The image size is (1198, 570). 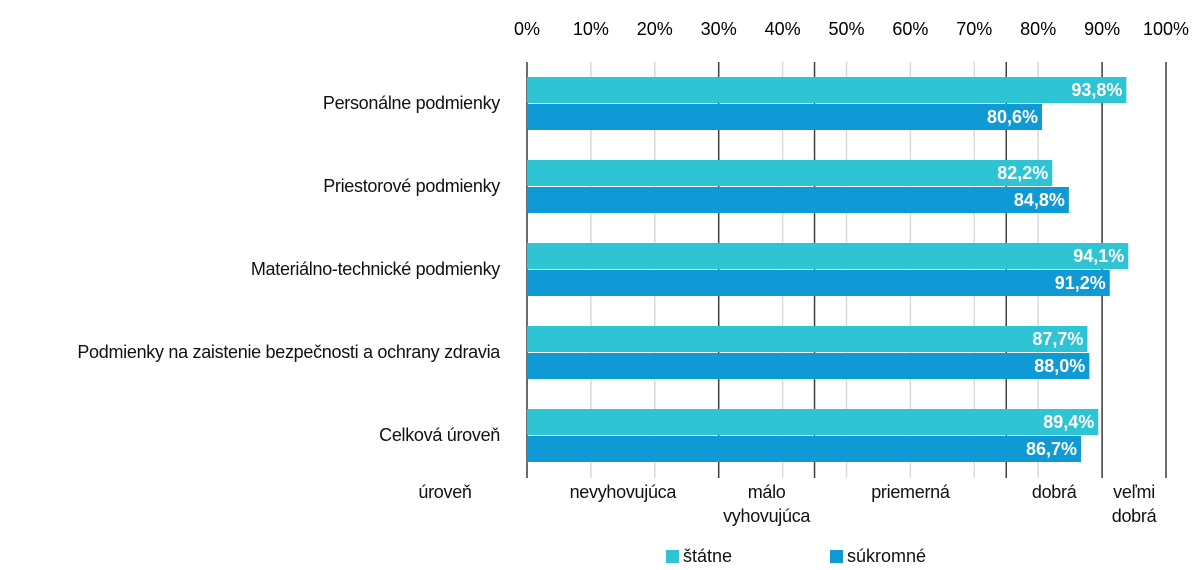 I want to click on category-label: Personálne podmienky, so click(x=411, y=103).